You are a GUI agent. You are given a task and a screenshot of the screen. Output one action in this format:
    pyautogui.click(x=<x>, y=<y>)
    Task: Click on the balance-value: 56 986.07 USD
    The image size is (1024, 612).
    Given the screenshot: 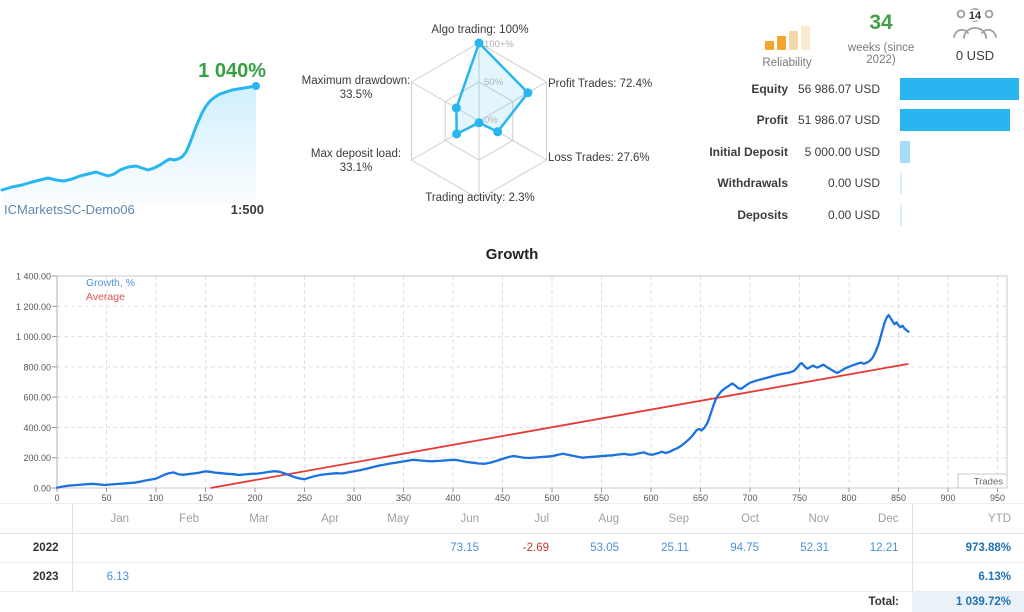 What is the action you would take?
    pyautogui.click(x=834, y=89)
    